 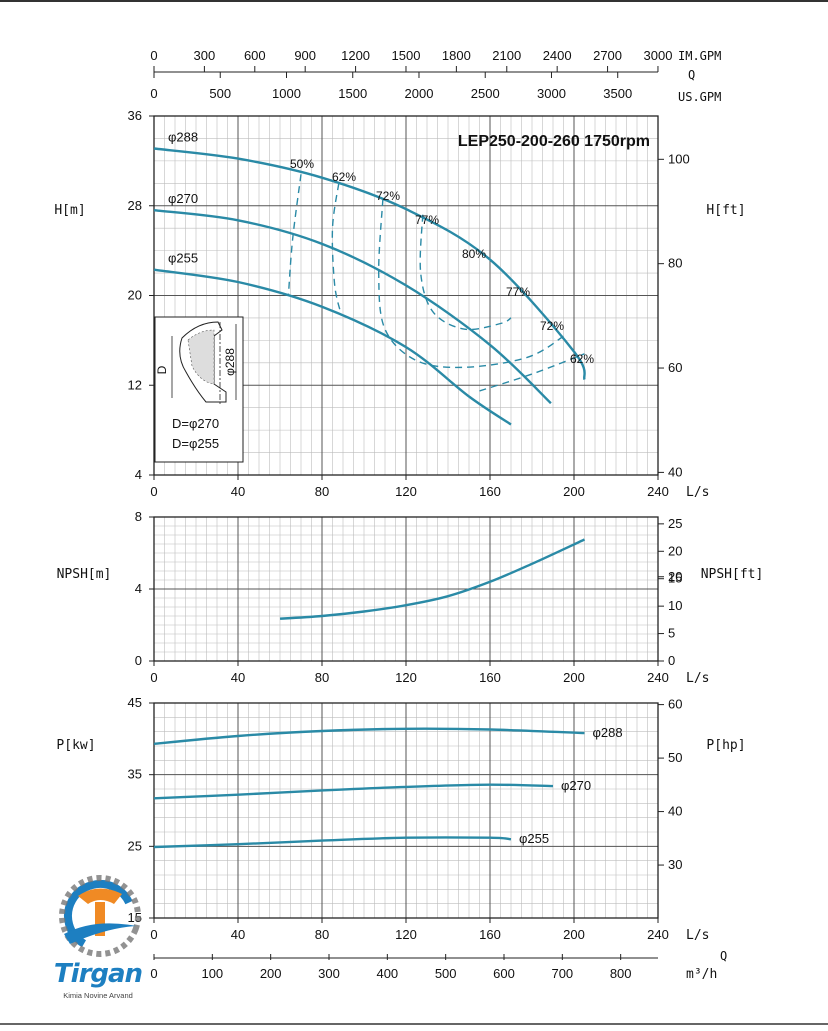 I want to click on m3h-unit-label: m³/h, so click(x=701, y=974).